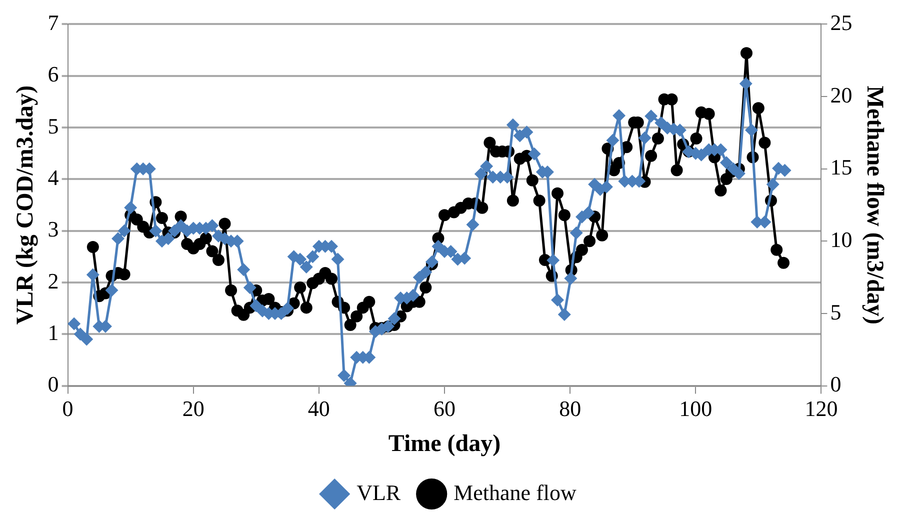  I want to click on y-axis-title: VLR (kg COD/m3.day), so click(25, 205).